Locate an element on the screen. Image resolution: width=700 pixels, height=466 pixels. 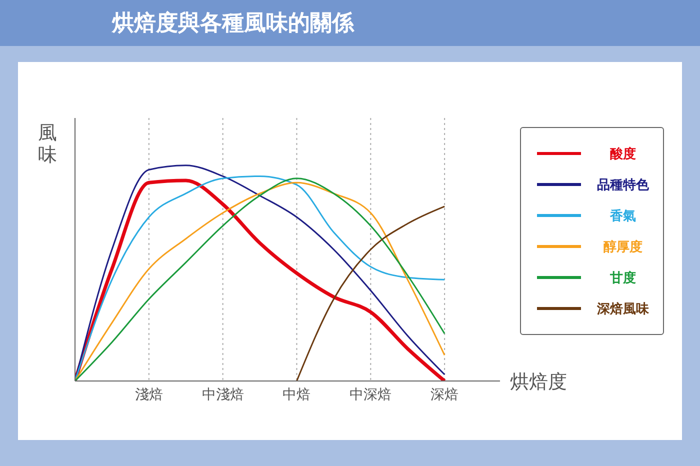
x-tick-label: 淺焙 is located at coordinates (148, 394).